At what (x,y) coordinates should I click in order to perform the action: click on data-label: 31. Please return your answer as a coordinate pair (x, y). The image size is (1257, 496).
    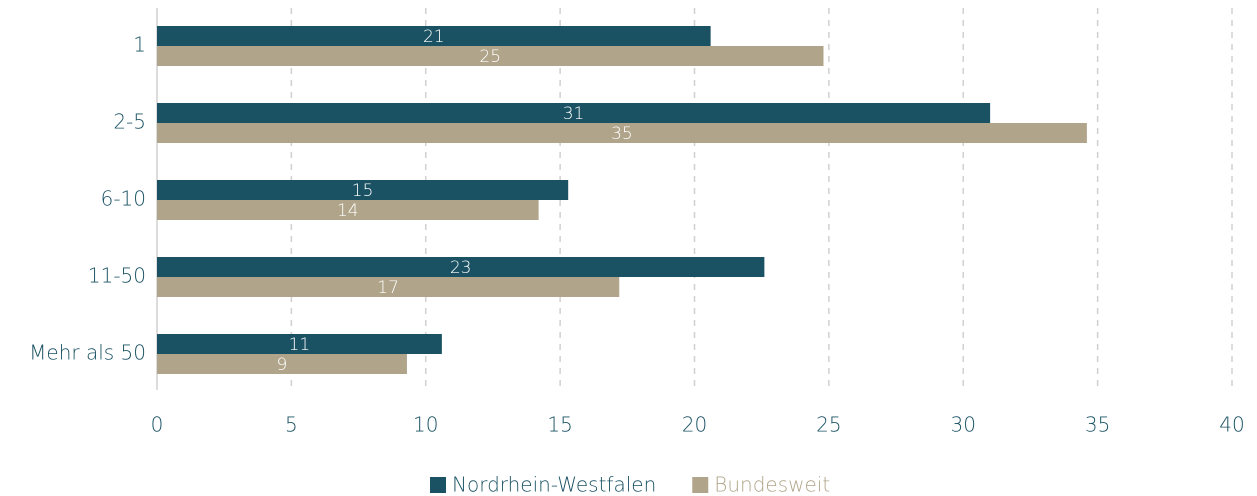
    Looking at the image, I should click on (574, 114).